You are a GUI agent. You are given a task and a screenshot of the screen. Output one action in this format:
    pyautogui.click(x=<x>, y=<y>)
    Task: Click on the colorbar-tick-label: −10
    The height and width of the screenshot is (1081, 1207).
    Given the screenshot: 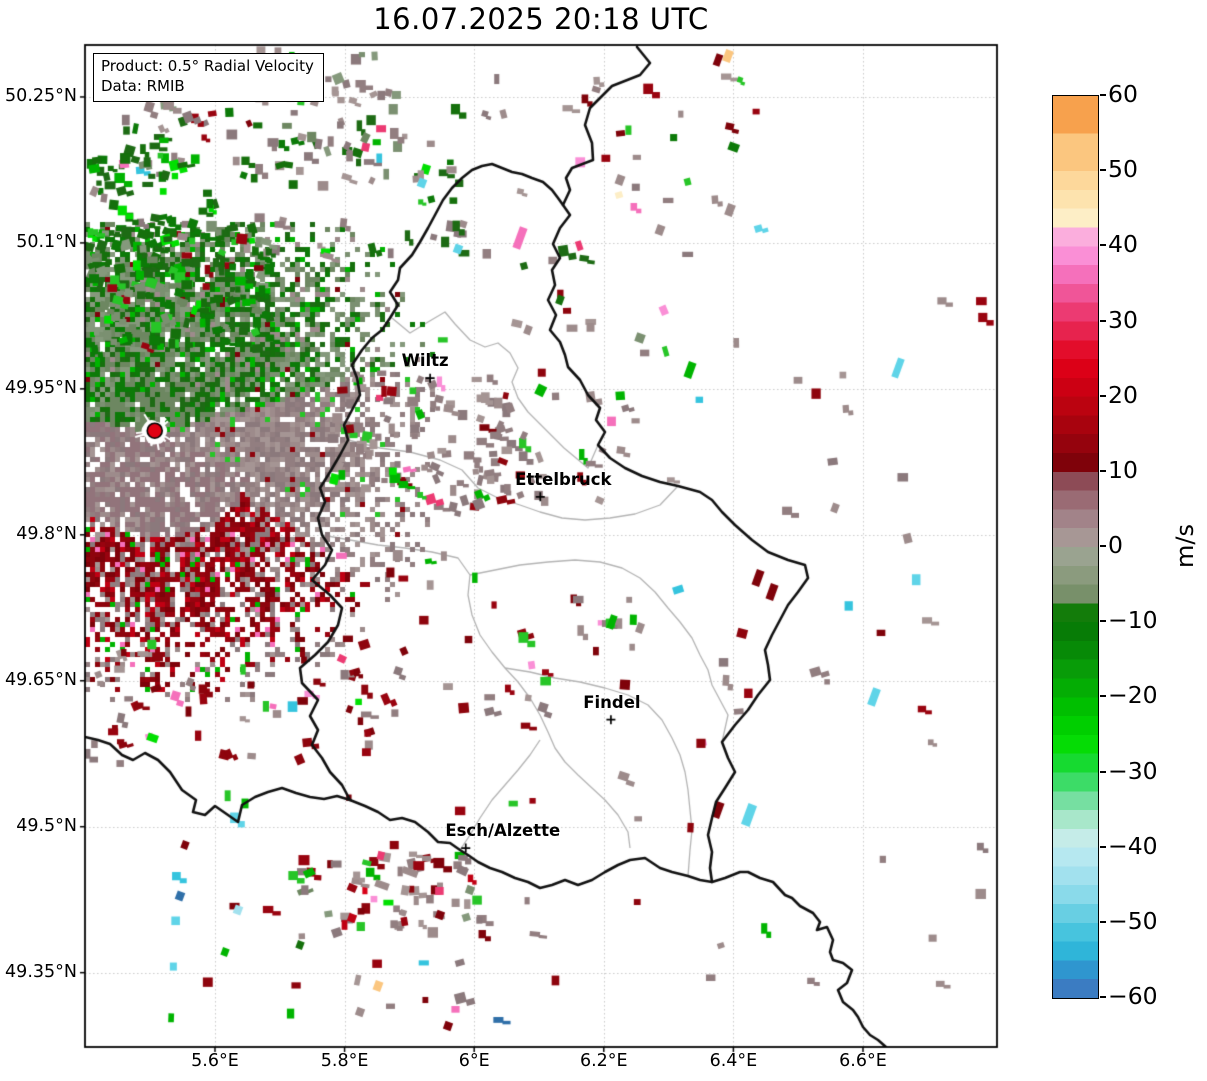 What is the action you would take?
    pyautogui.click(x=1133, y=620)
    